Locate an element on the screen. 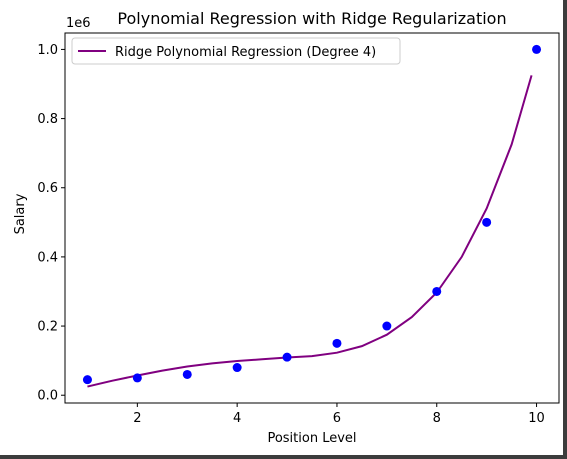 The image size is (567, 459). y-tick-label: 0.4 is located at coordinates (47, 257).